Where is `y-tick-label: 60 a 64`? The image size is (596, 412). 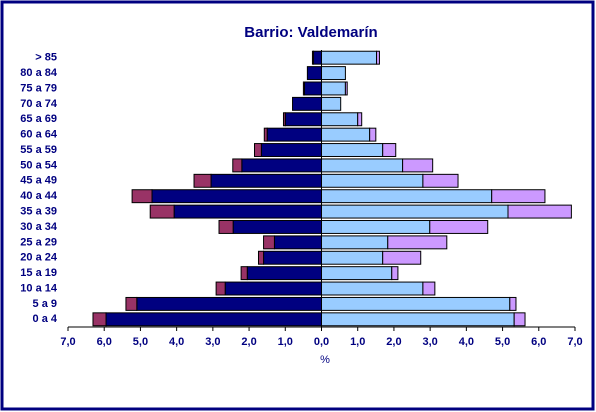
y-tick-label: 60 a 64 is located at coordinates (39, 135).